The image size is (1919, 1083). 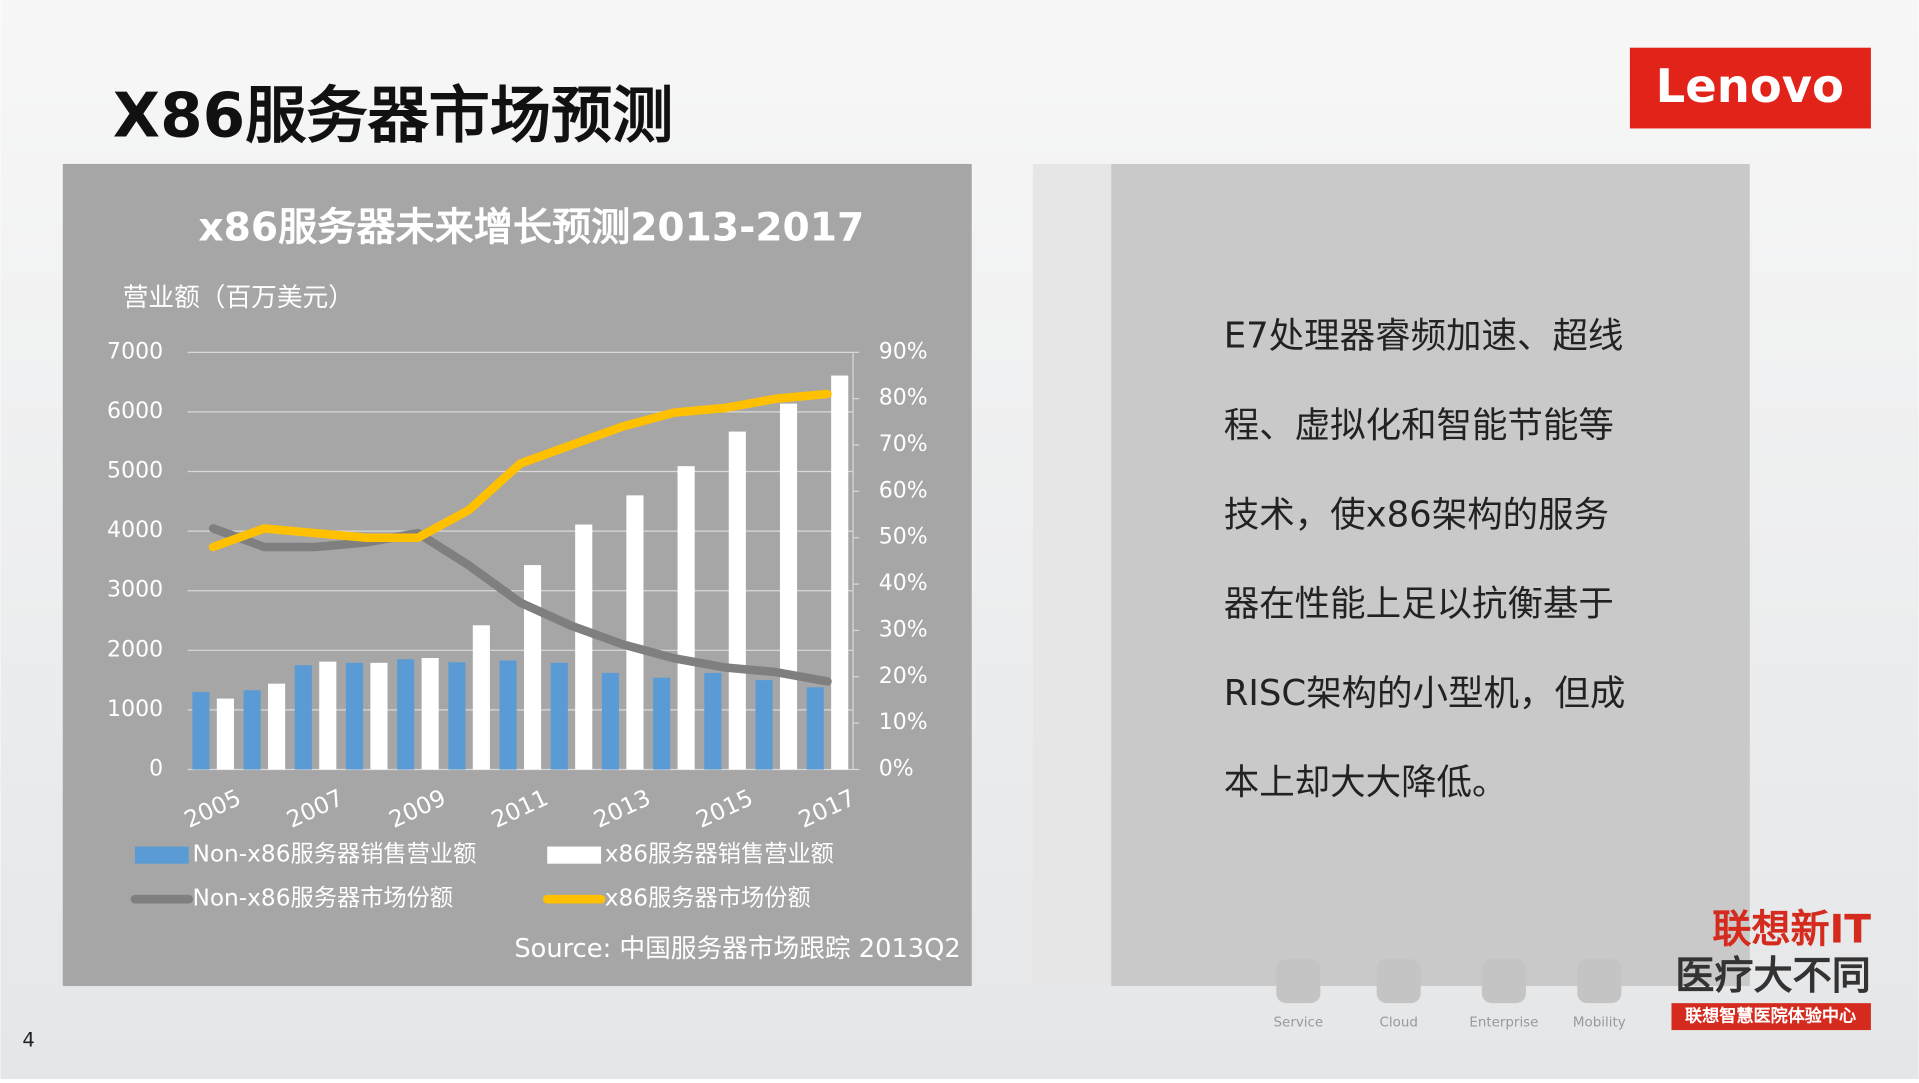 I want to click on icon-label: Mobility, so click(x=1599, y=1023).